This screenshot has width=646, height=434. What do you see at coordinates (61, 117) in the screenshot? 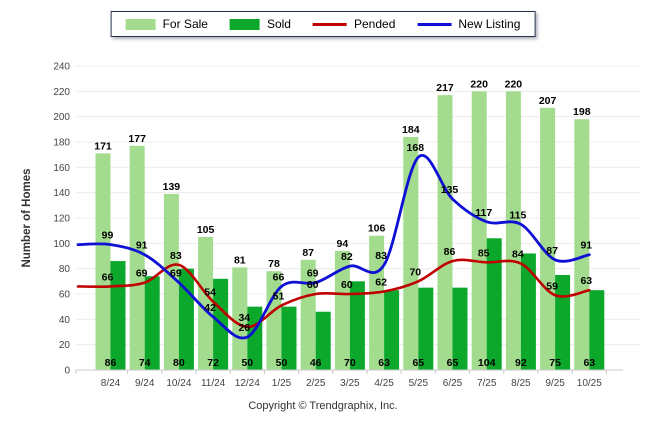
I see `y-tick-label: 200` at bounding box center [61, 117].